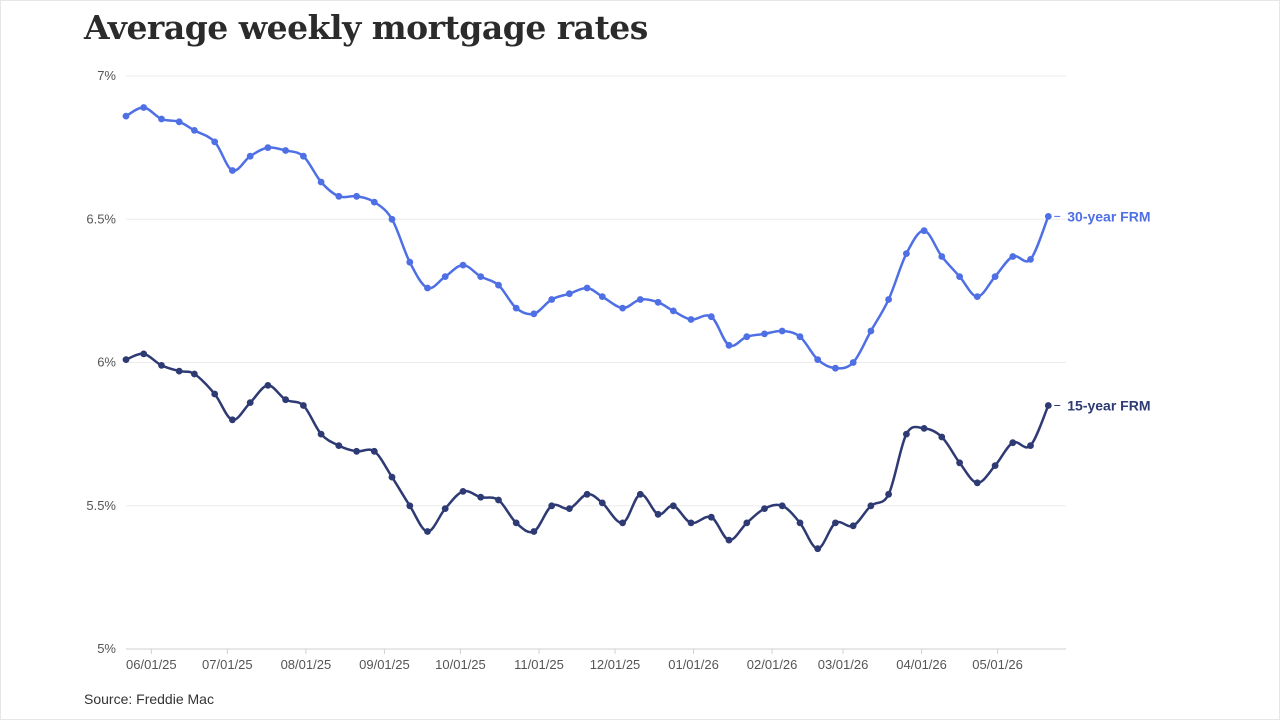 Image resolution: width=1280 pixels, height=720 pixels. Describe the element at coordinates (1102, 310) in the screenshot. I see `series-labels: 30-year FRM 15-year FRM` at that location.